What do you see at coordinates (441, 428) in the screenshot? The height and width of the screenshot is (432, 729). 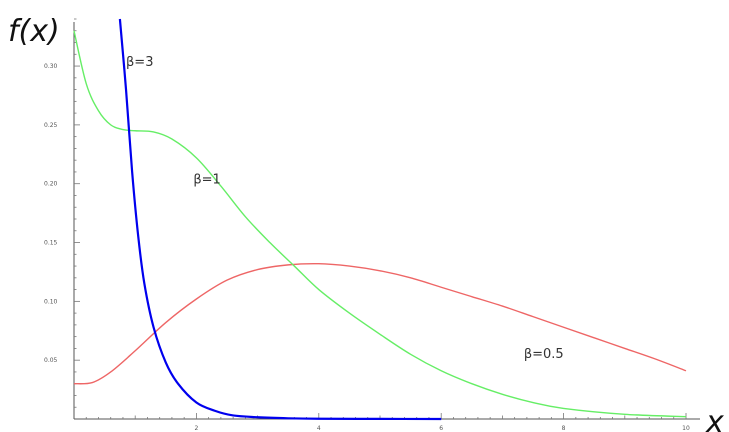 I see `x-tick-label: 6` at bounding box center [441, 428].